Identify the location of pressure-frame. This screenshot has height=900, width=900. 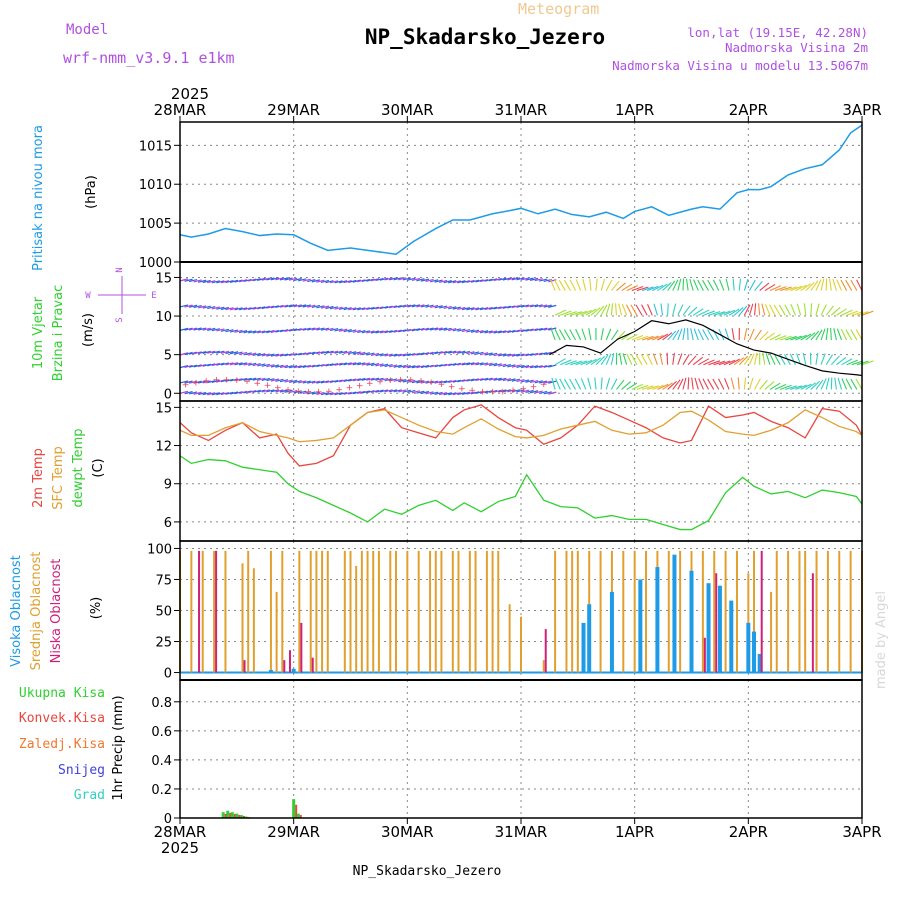
(521, 192).